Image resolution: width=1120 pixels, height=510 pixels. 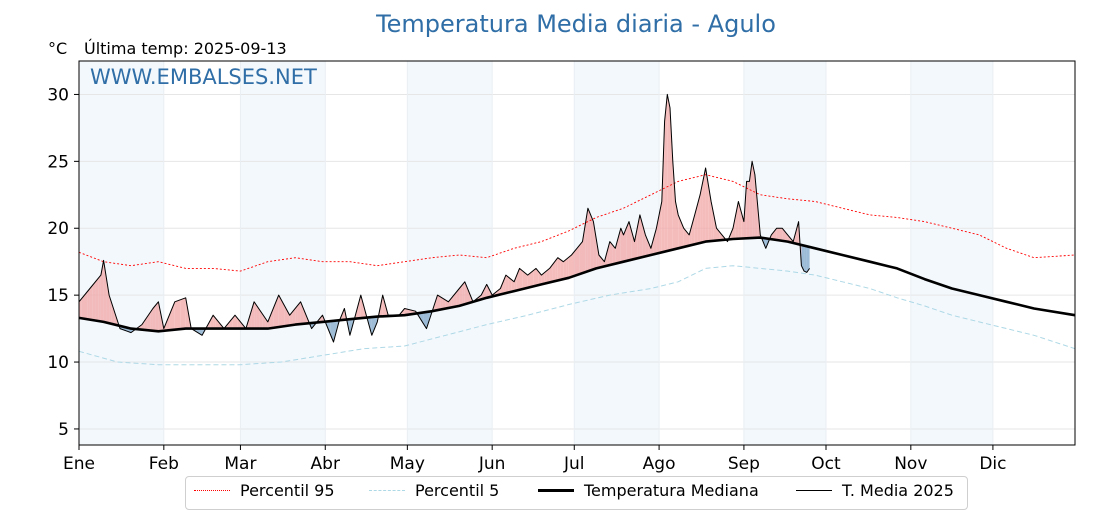 I want to click on y-tick-label: 15, so click(x=58, y=296).